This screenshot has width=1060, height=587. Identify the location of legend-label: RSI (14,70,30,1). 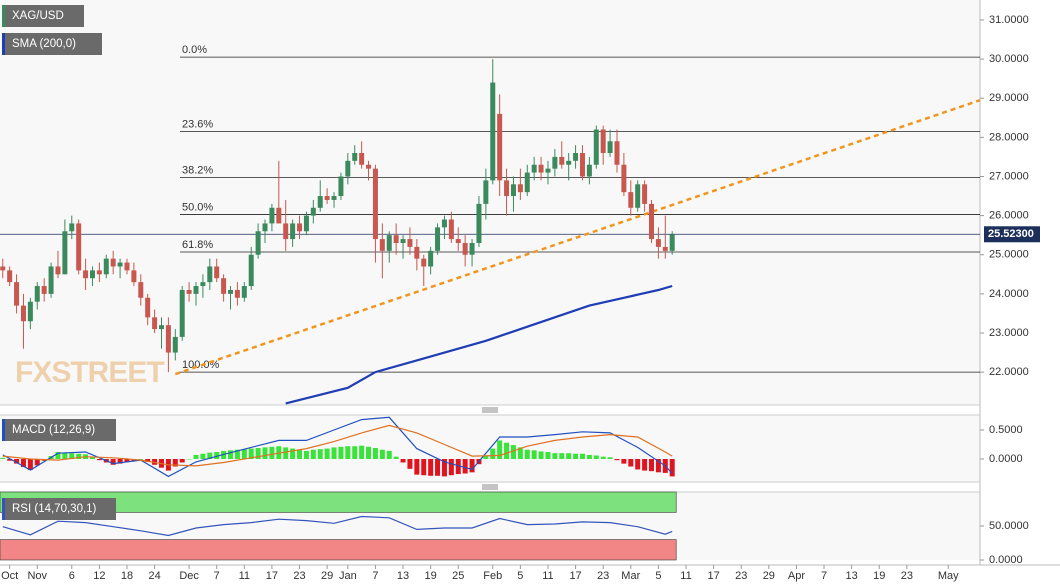
(54, 509).